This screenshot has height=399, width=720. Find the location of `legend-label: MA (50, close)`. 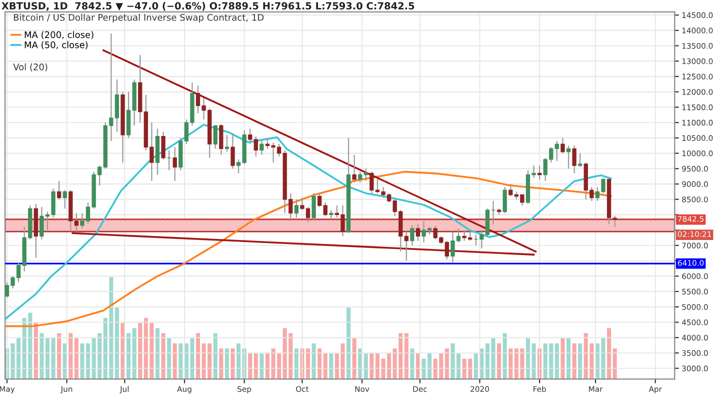

legend-label: MA (50, close) is located at coordinates (56, 45).